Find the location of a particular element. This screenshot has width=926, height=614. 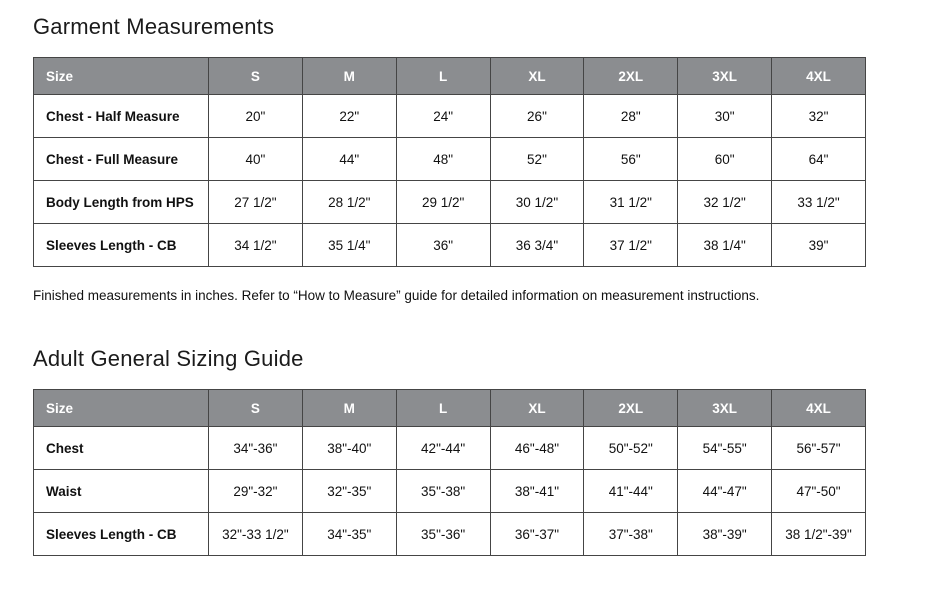

measurement-cell: 32"-33 1/2" is located at coordinates (255, 534).